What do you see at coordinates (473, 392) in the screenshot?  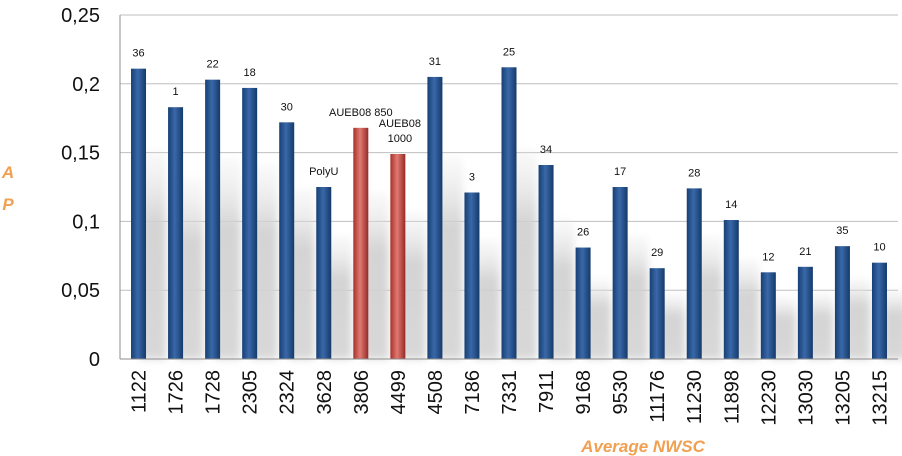 I see `x-tick-label: 7186` at bounding box center [473, 392].